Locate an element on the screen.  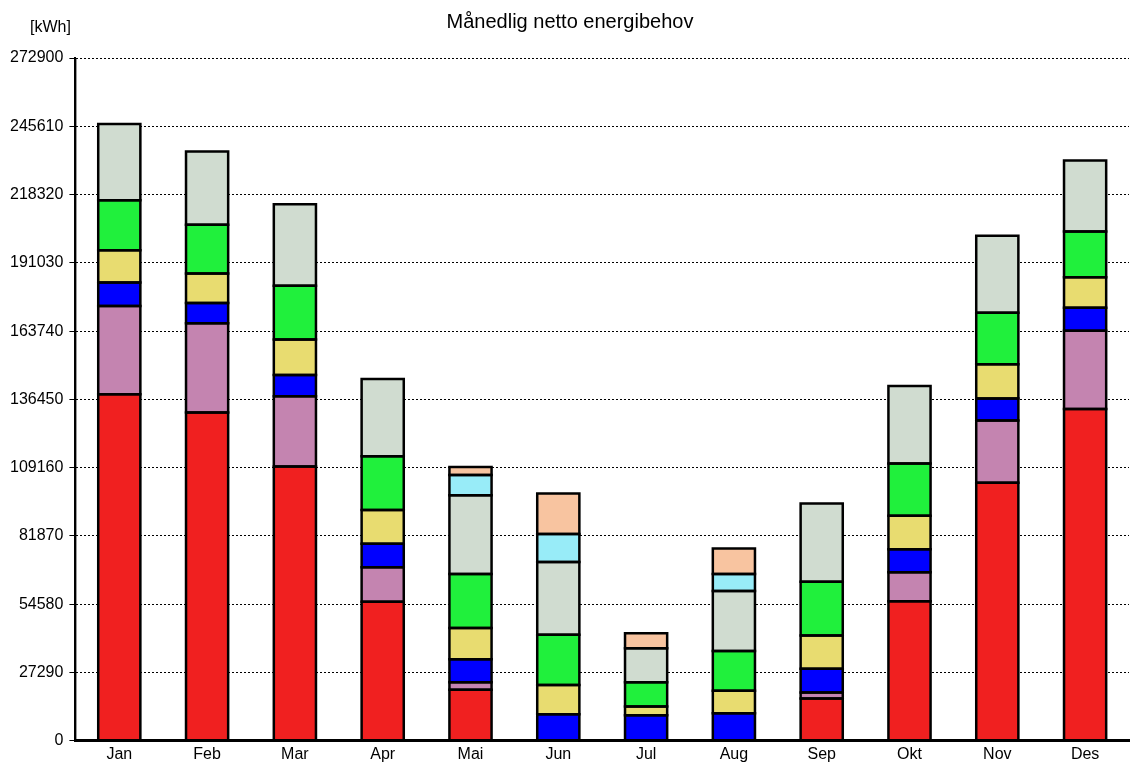
y-tick-label: 81870 is located at coordinates (41, 535).